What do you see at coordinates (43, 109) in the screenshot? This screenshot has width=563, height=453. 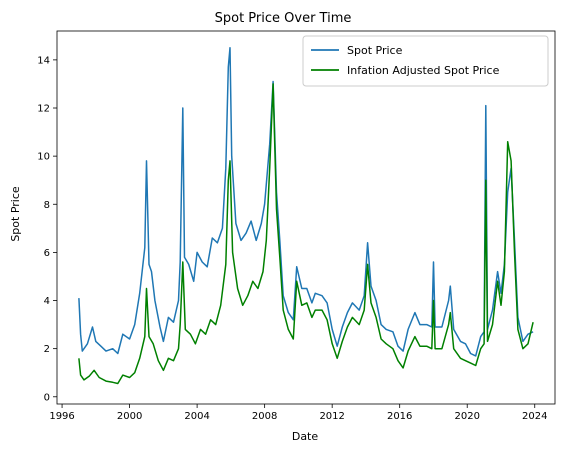 I see `y-tick-label: 12` at bounding box center [43, 109].